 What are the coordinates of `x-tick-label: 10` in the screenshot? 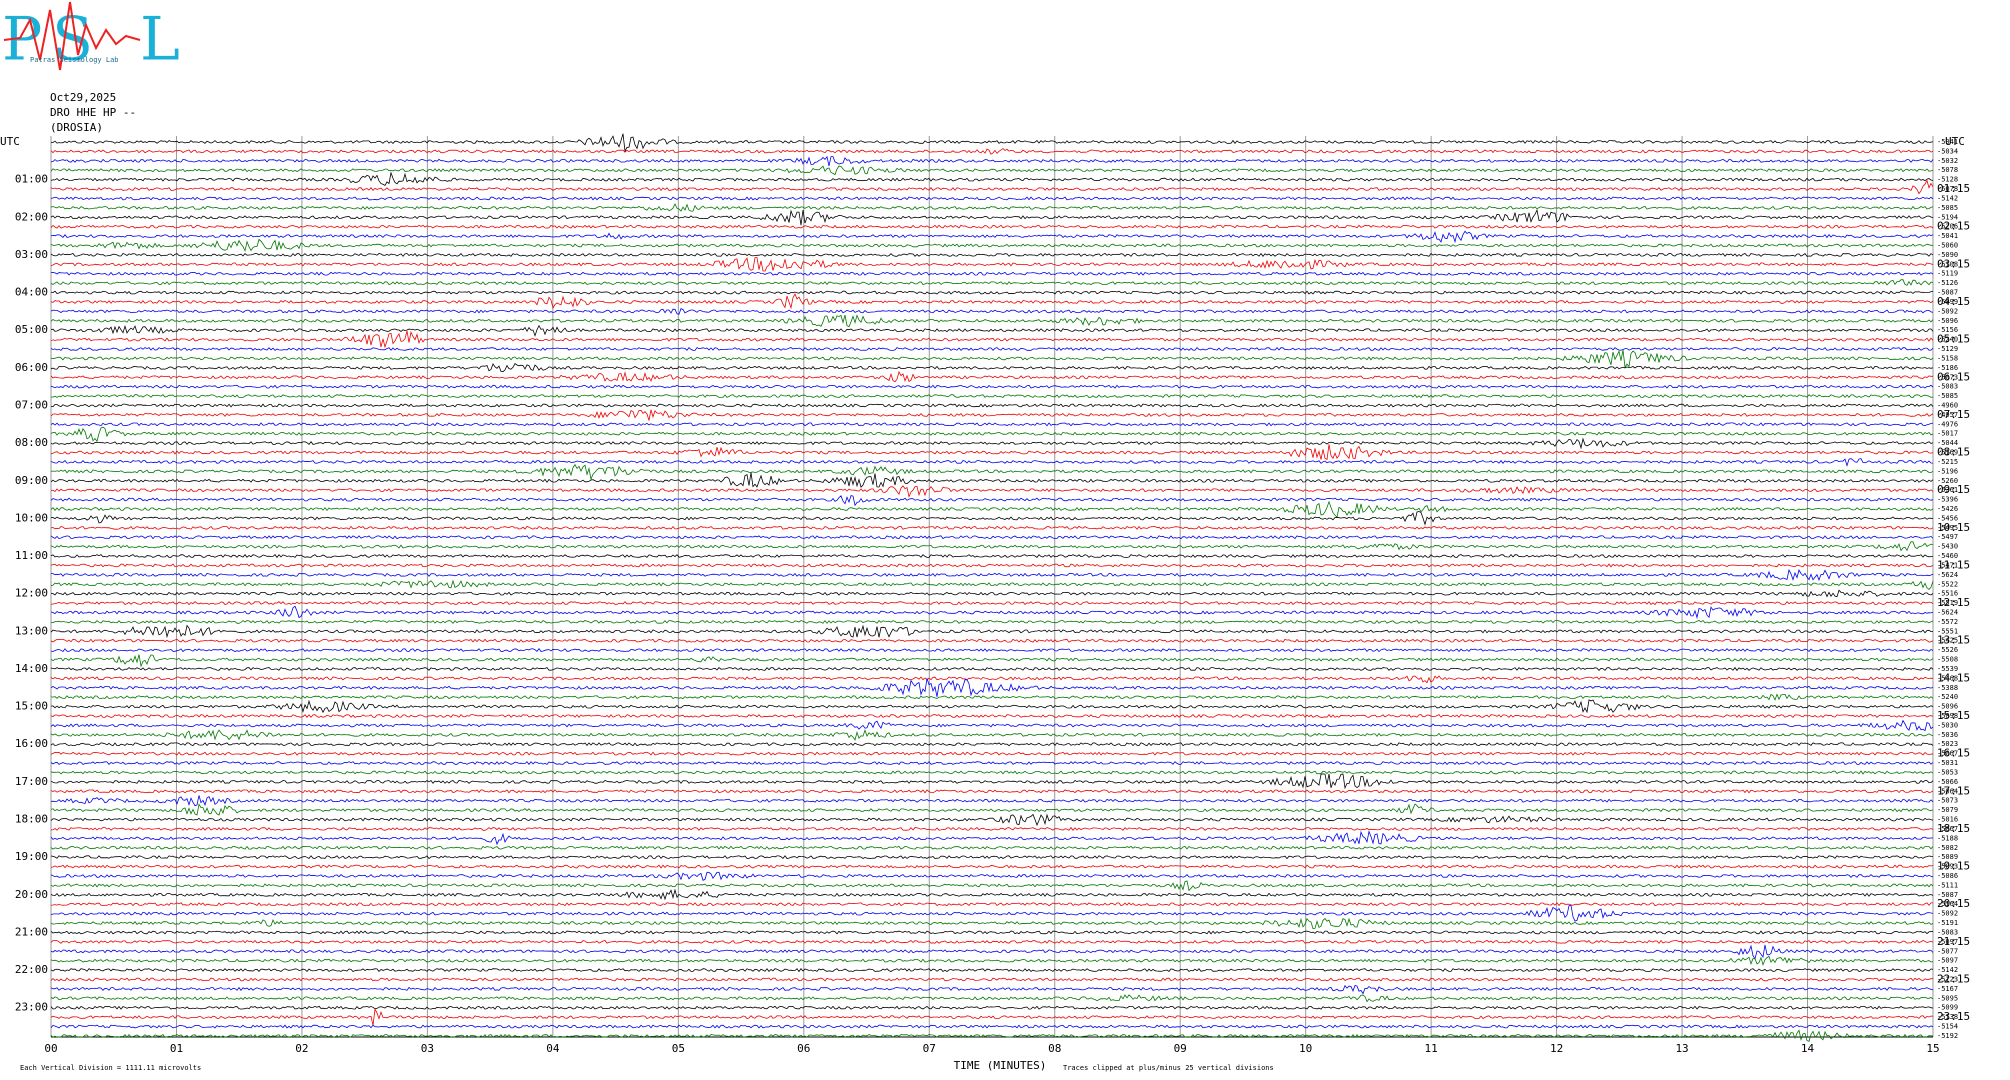 It's located at (1305, 1048).